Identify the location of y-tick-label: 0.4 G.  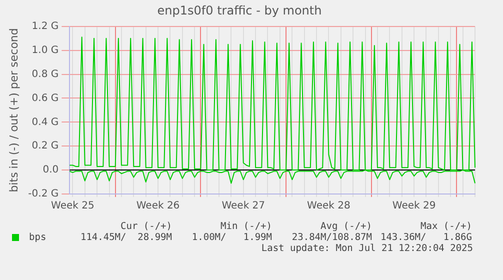
(45, 122).